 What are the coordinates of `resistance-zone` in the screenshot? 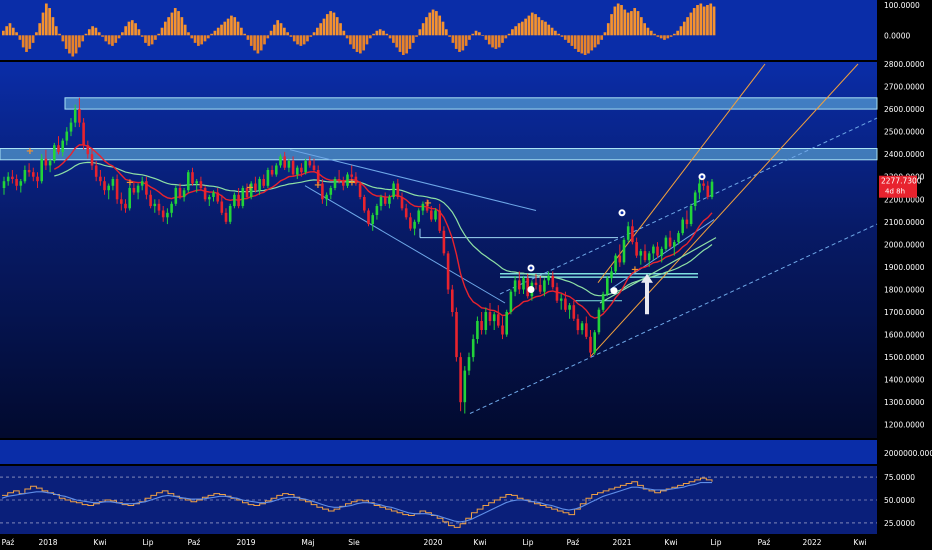 It's located at (471, 103).